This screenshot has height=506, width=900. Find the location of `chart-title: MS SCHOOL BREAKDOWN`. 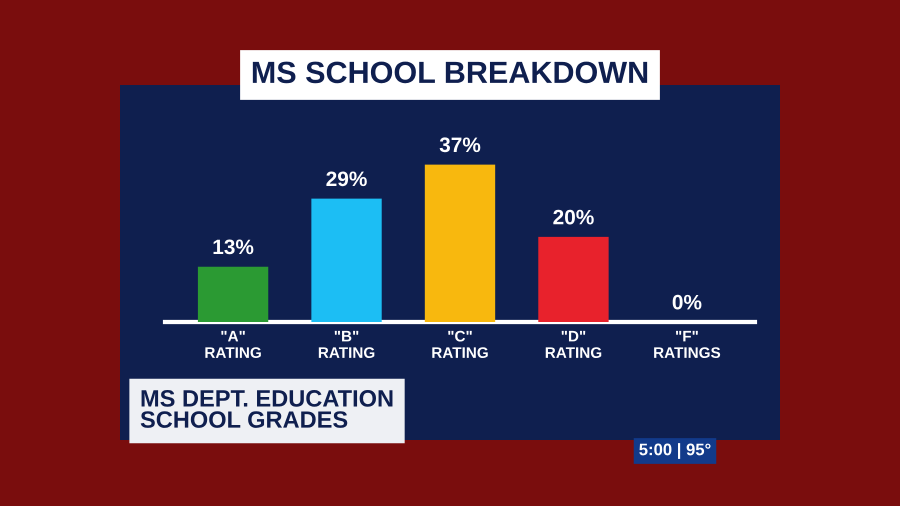

chart-title: MS SCHOOL BREAKDOWN is located at coordinates (450, 73).